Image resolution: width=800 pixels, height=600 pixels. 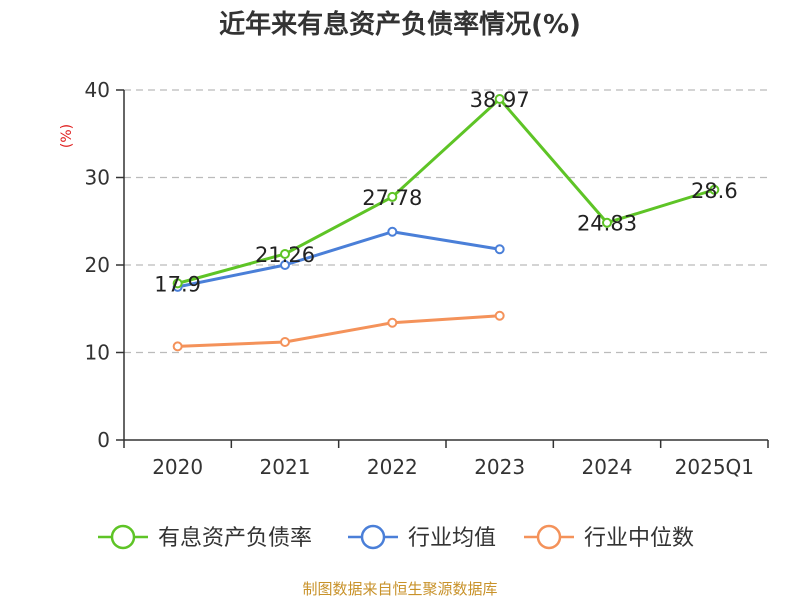 What do you see at coordinates (285, 467) in the screenshot?
I see `x-tick-label: 2021` at bounding box center [285, 467].